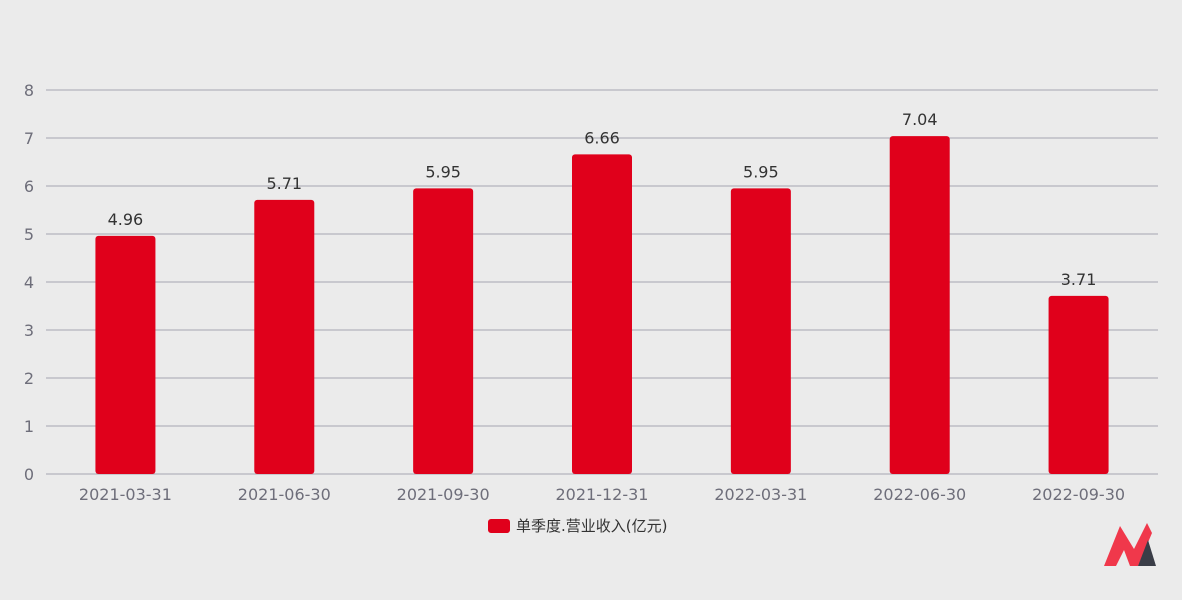  I want to click on y-tick-label: 7, so click(29, 138).